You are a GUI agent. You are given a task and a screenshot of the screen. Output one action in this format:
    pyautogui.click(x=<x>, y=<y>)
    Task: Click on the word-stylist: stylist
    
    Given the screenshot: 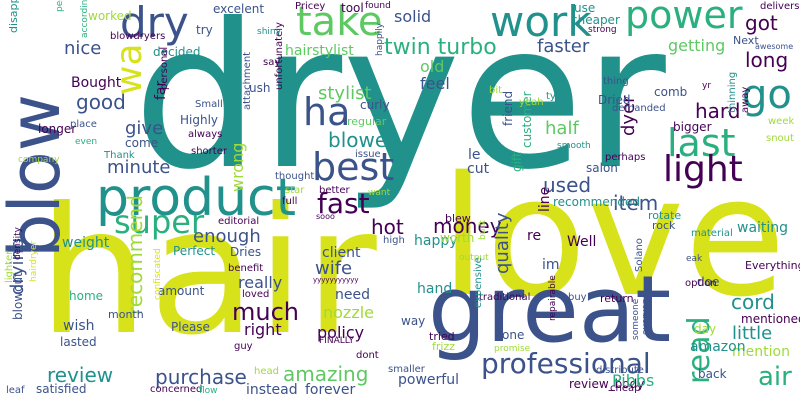 What is the action you would take?
    pyautogui.click(x=345, y=93)
    